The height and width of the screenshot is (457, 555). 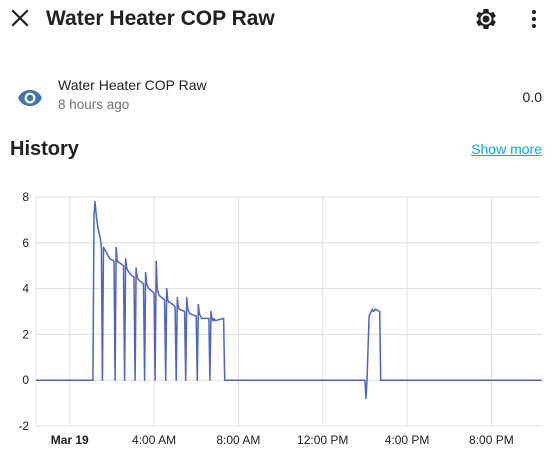 What do you see at coordinates (277, 95) in the screenshot?
I see `entity-row: Water Heater COP Raw 8 hours ago 0.0` at bounding box center [277, 95].